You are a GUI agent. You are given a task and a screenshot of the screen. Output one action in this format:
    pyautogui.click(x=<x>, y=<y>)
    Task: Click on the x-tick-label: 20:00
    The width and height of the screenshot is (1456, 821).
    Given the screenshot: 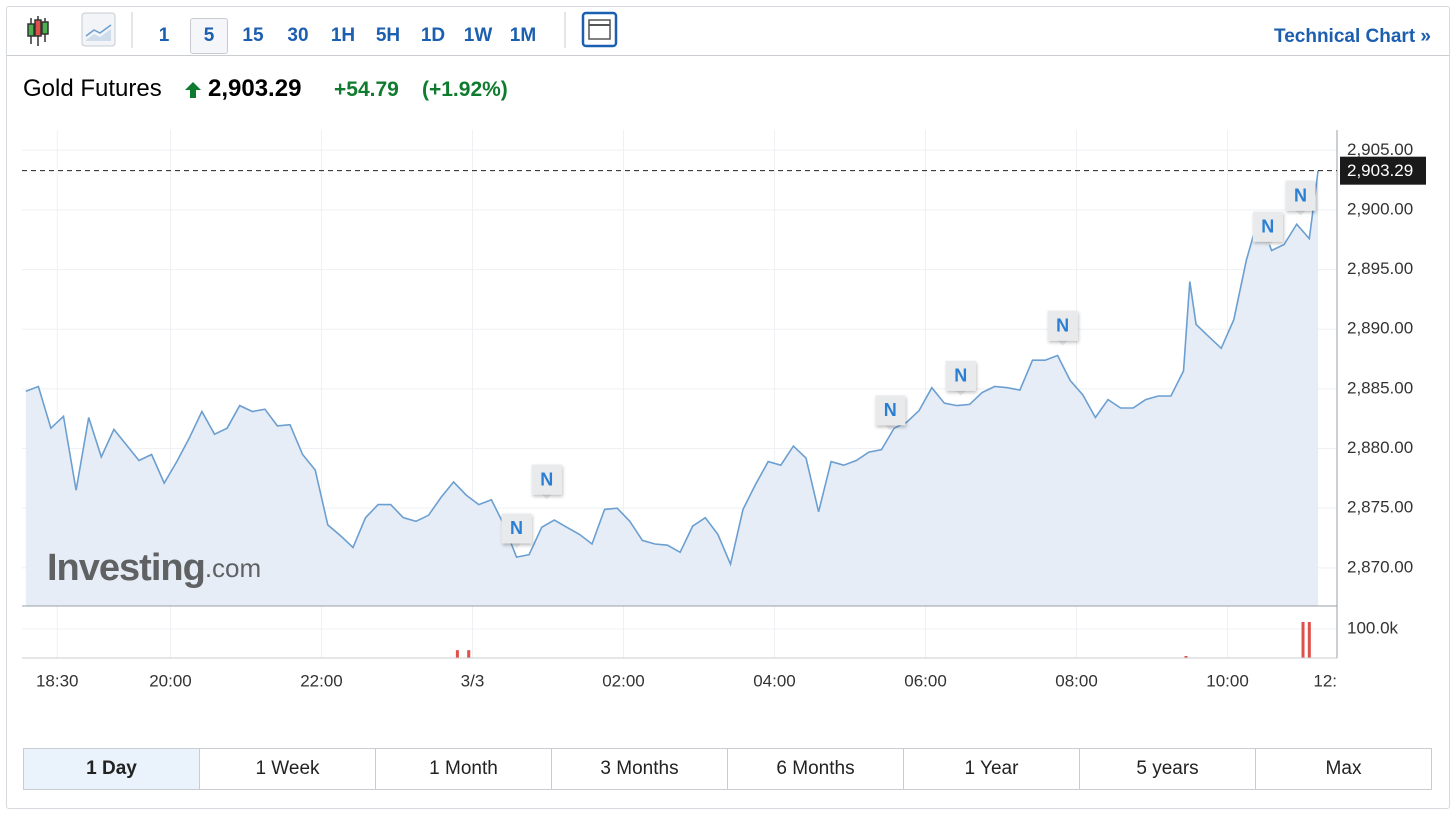 What is the action you would take?
    pyautogui.click(x=170, y=680)
    